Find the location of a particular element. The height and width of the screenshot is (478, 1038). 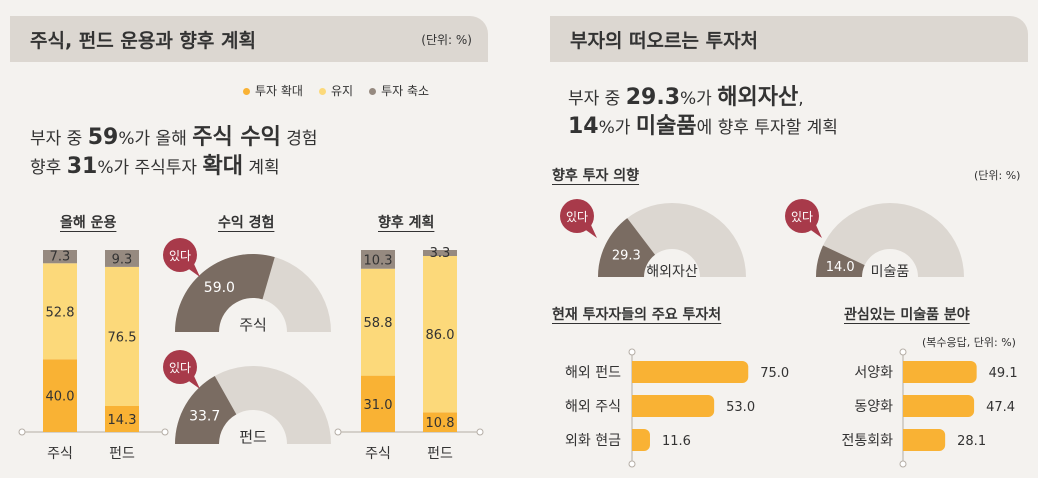

hbar-value-art-0: 49.1 is located at coordinates (1003, 373).